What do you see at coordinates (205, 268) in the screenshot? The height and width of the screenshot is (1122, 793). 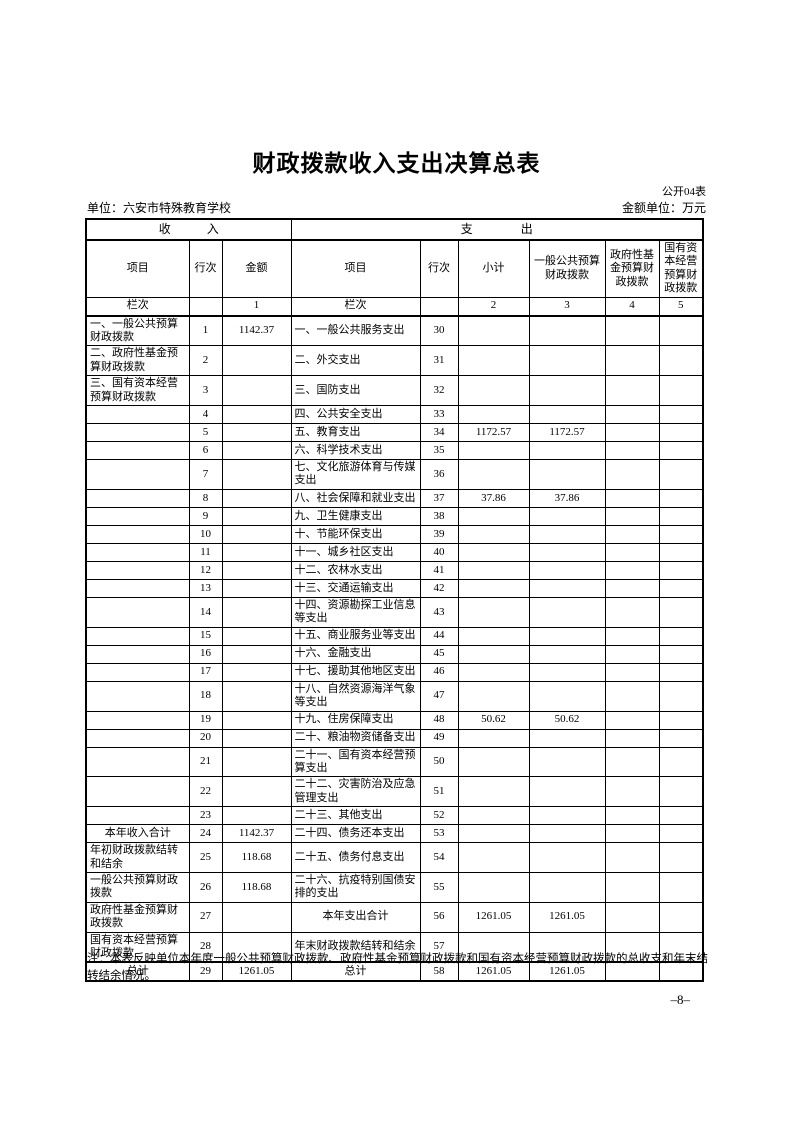 I see `income-line-no-header: 行次` at bounding box center [205, 268].